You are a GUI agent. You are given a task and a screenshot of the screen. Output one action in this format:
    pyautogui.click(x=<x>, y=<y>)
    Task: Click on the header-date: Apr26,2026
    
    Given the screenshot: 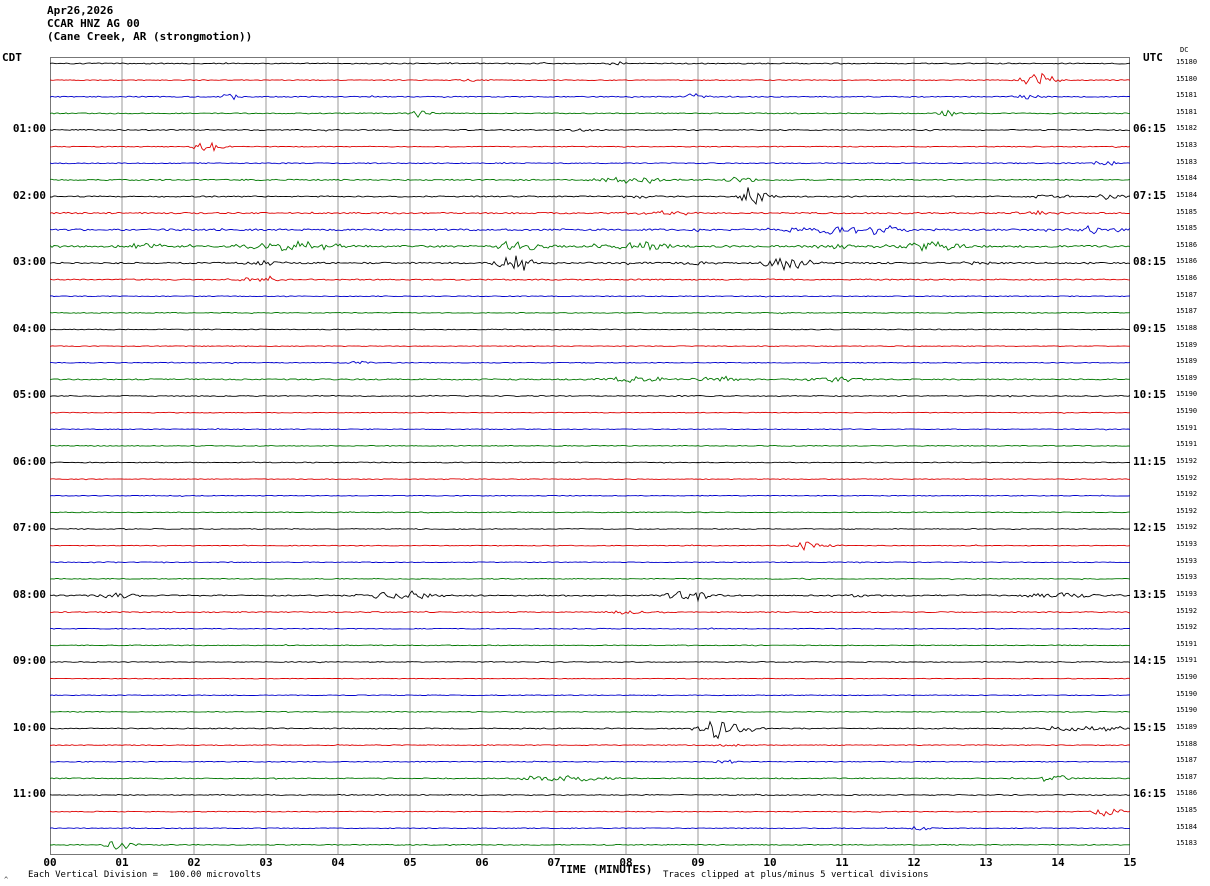 What is the action you would take?
    pyautogui.click(x=80, y=10)
    